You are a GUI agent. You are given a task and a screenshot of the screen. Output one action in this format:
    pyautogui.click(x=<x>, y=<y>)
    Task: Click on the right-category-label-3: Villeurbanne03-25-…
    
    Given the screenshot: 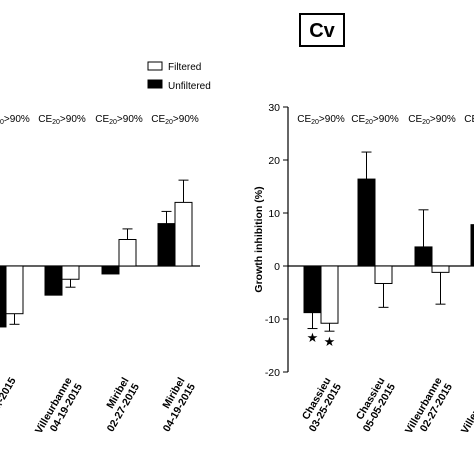 What is the action you would take?
    pyautogui.click(x=466, y=405)
    